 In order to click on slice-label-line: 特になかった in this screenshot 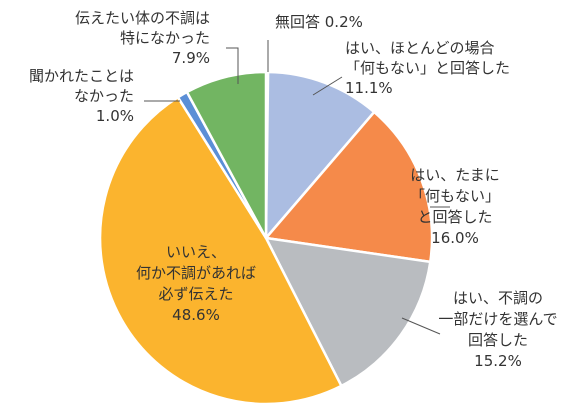, I will do `click(165, 38)`.